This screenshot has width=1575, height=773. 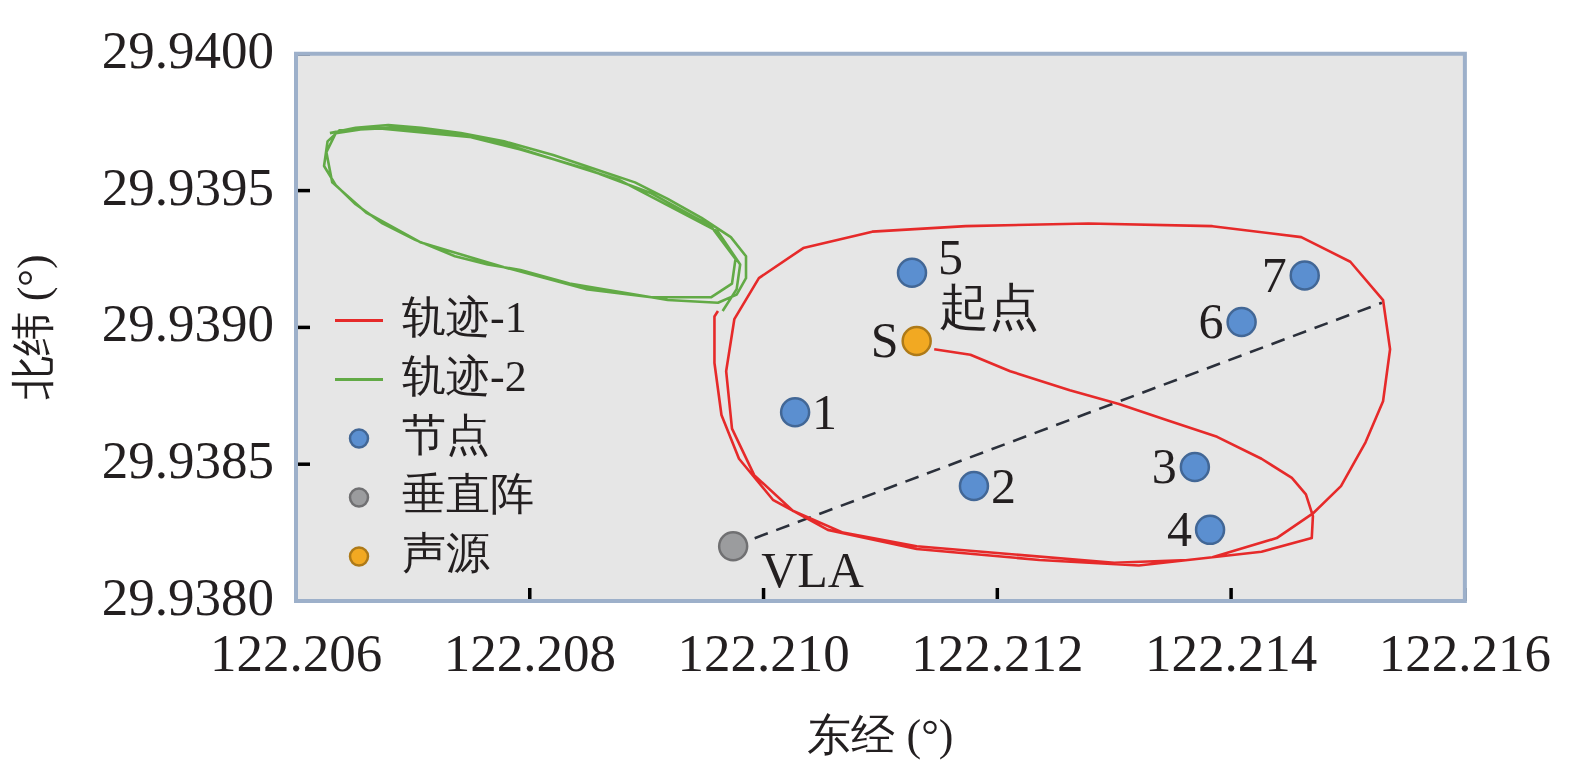 What do you see at coordinates (187, 323) in the screenshot?
I see `y-tick-label: 29.9390` at bounding box center [187, 323].